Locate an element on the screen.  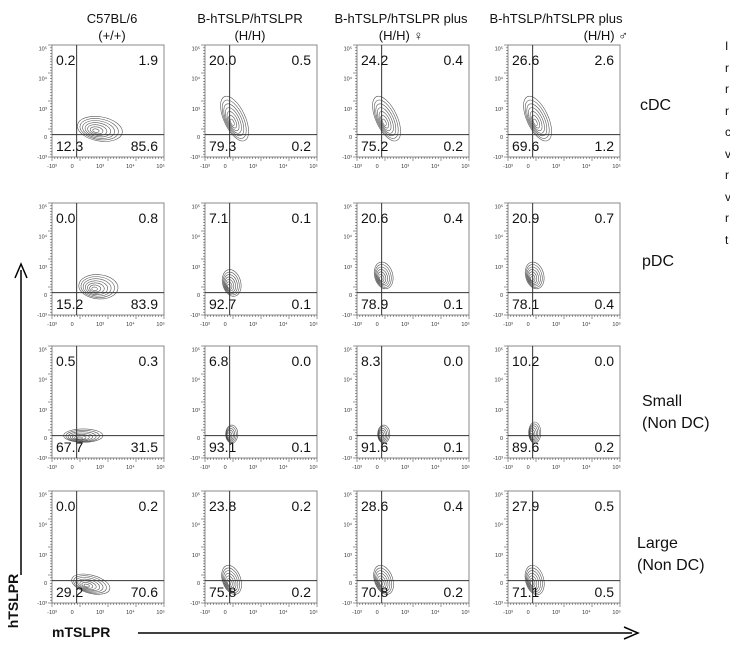
quadrant-upper-right-value: 0.1 is located at coordinates (302, 218).